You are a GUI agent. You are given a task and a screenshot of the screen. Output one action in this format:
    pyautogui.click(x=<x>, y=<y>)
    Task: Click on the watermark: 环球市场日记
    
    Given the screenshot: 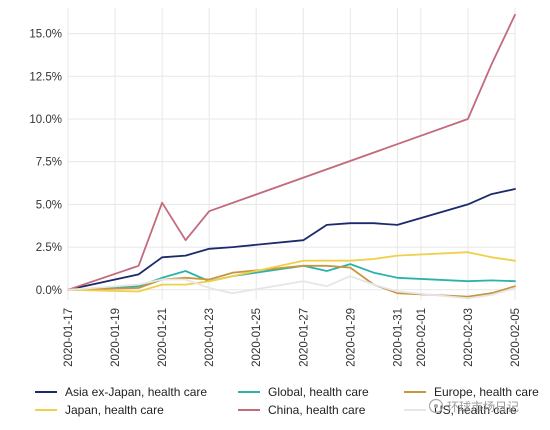 What is the action you would take?
    pyautogui.click(x=473, y=406)
    